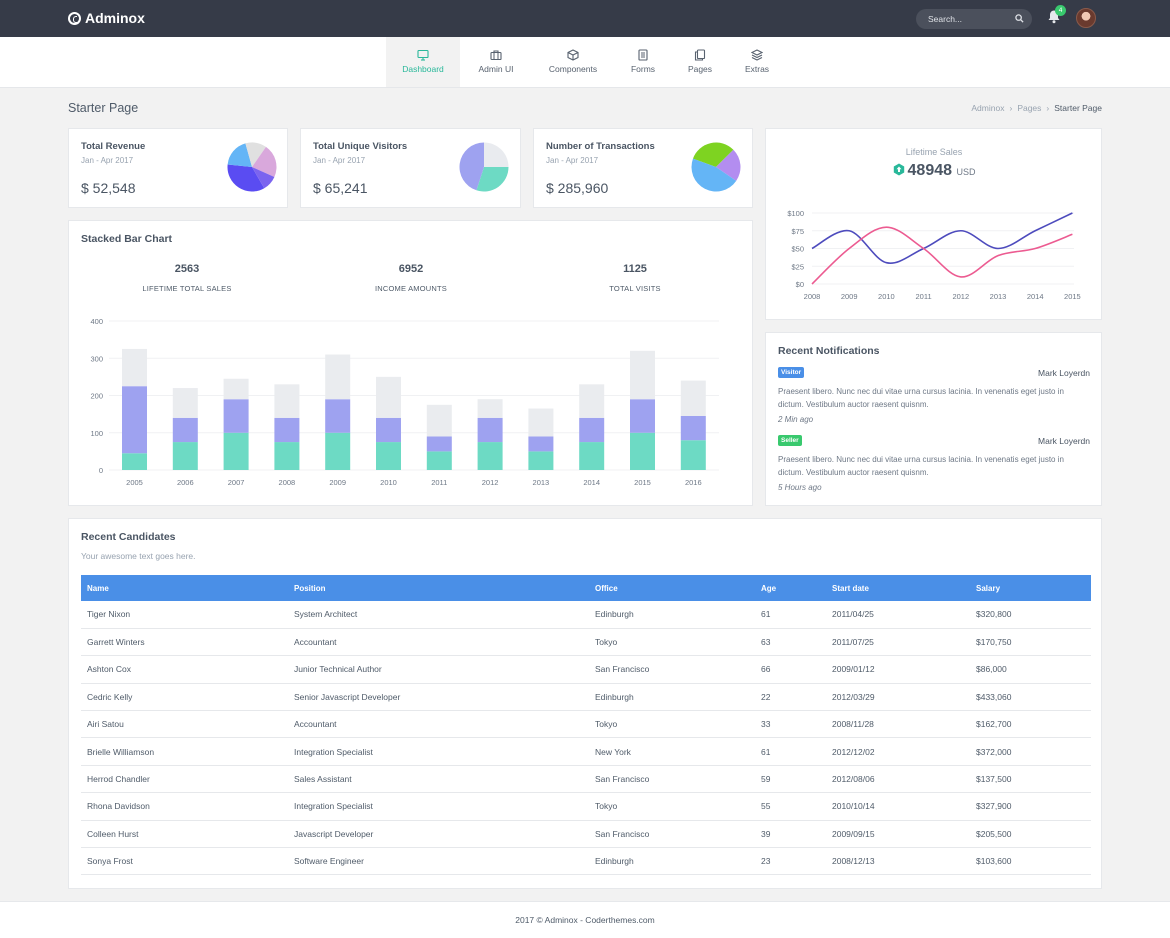 The image size is (1170, 938). Describe the element at coordinates (187, 278) in the screenshot. I see `summary-lifetime-sales: 2563 LIFETIME TOTAL SALES` at that location.